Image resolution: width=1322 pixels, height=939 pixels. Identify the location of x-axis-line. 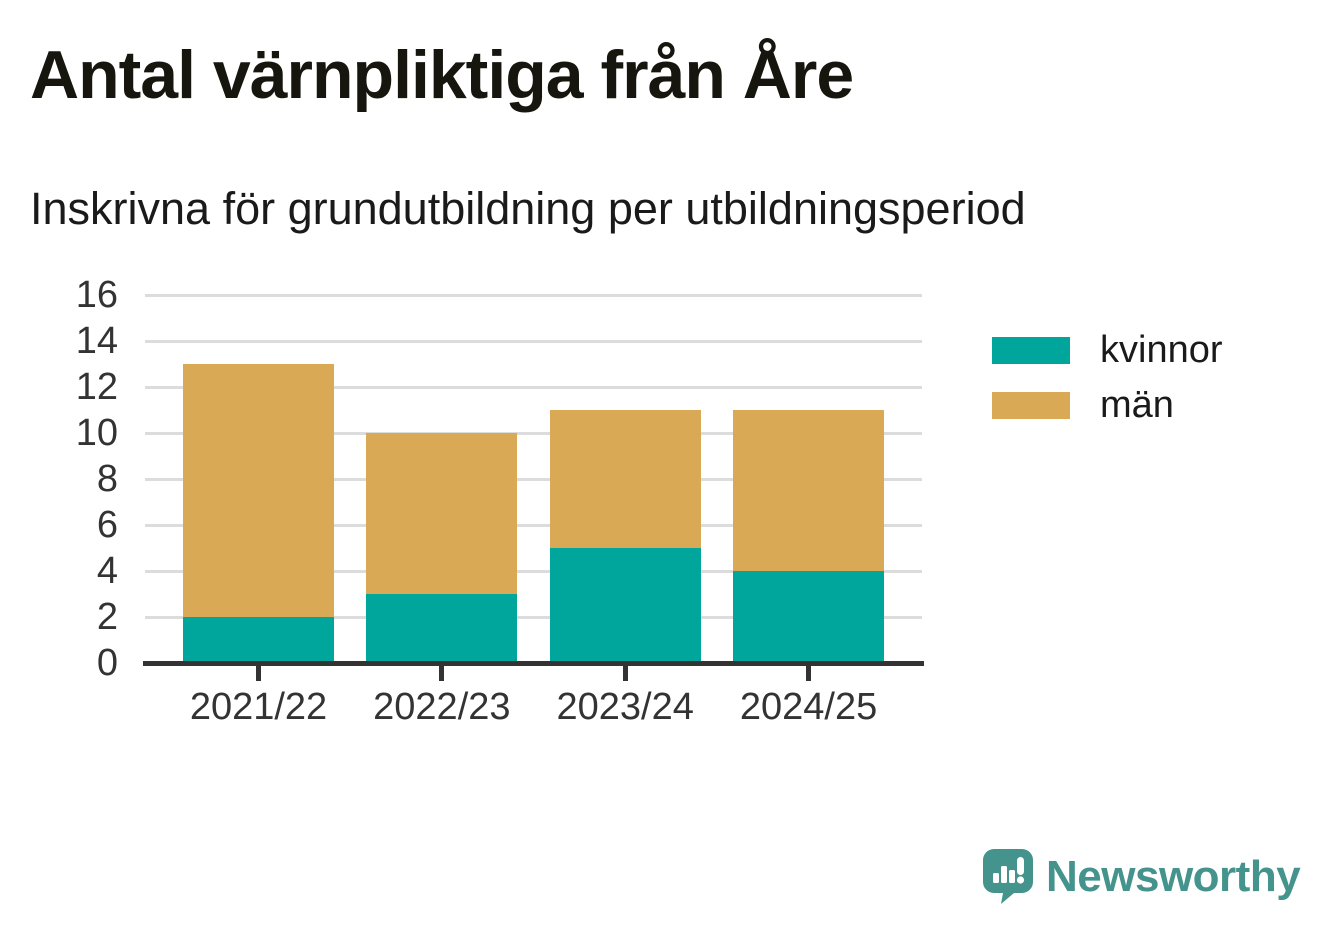
(533, 663).